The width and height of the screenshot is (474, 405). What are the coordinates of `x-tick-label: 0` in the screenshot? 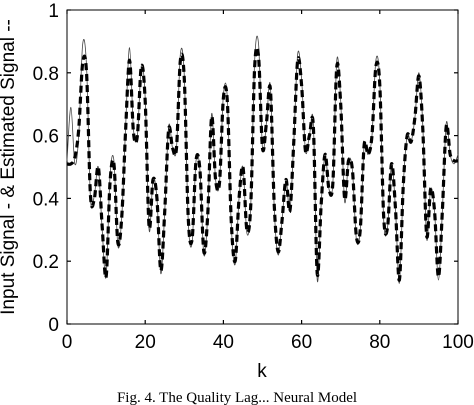 It's located at (67, 342).